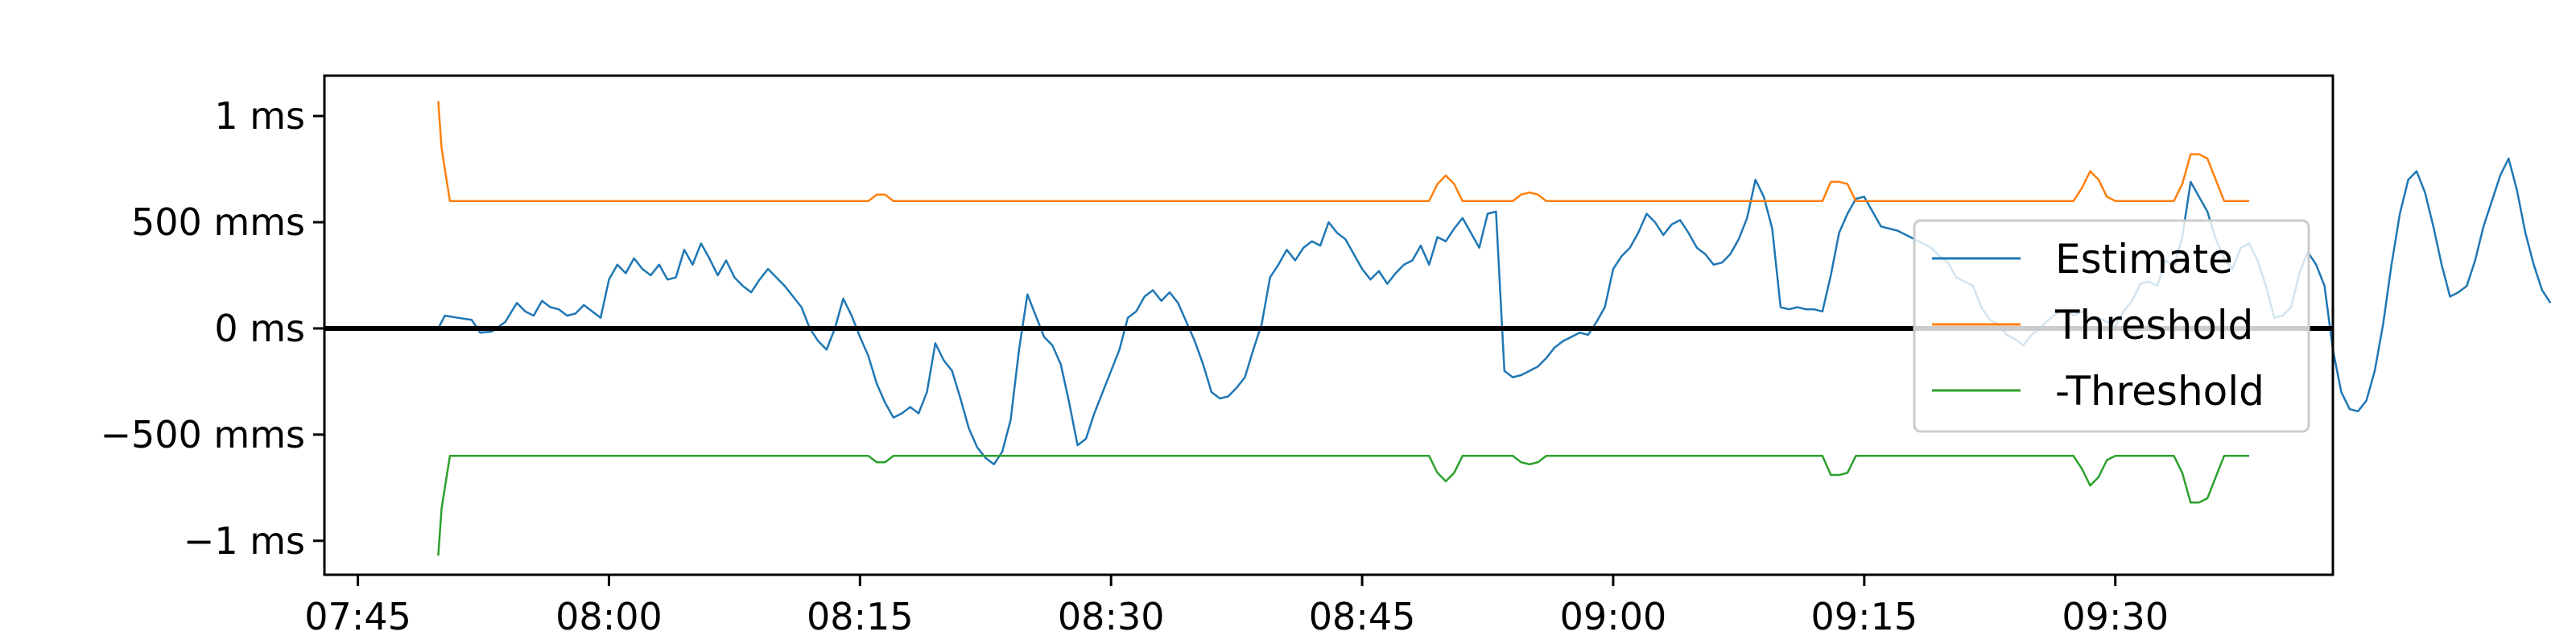  I want to click on x-tick-label: 08:15, so click(860, 616).